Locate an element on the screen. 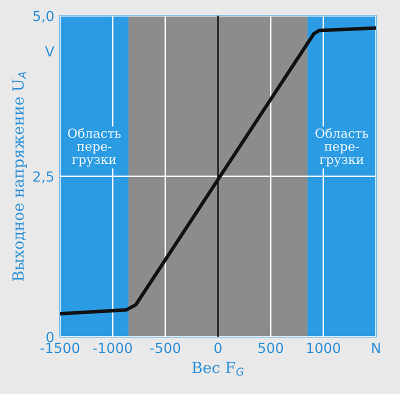 Image resolution: width=400 pixels, height=394 pixels. x-tick-label: 500 is located at coordinates (270, 348).